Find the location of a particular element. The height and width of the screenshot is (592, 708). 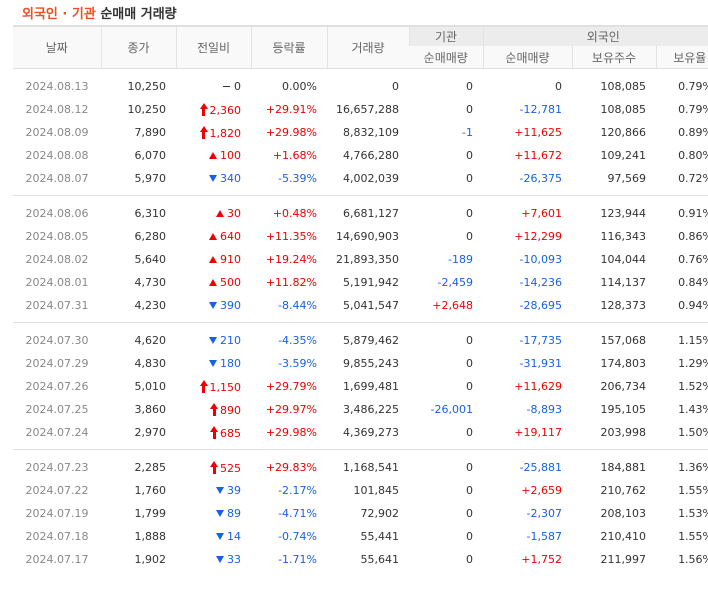

section-title-accent: 외국인 · 기관 is located at coordinates (59, 14).